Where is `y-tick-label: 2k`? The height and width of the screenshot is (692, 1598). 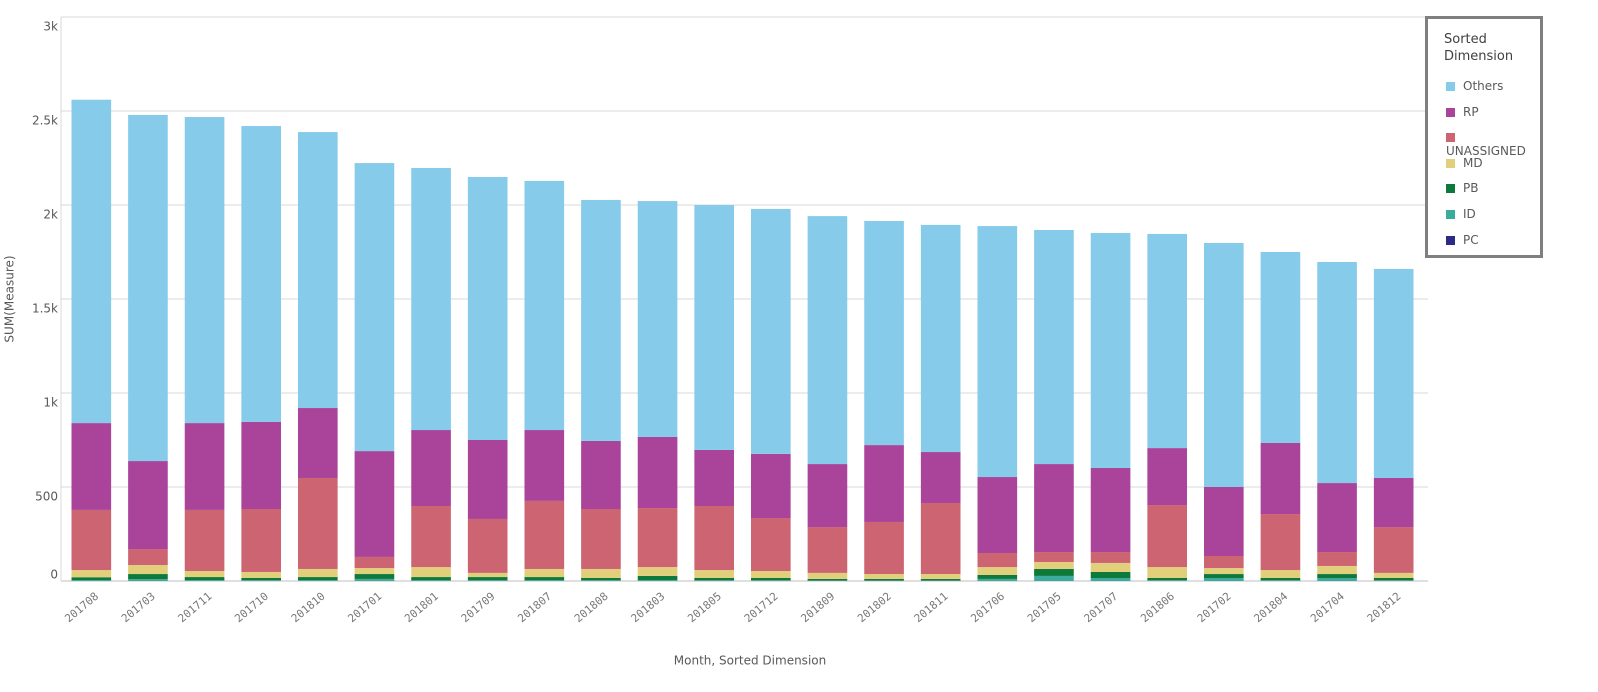 y-tick-label: 2k is located at coordinates (50, 215).